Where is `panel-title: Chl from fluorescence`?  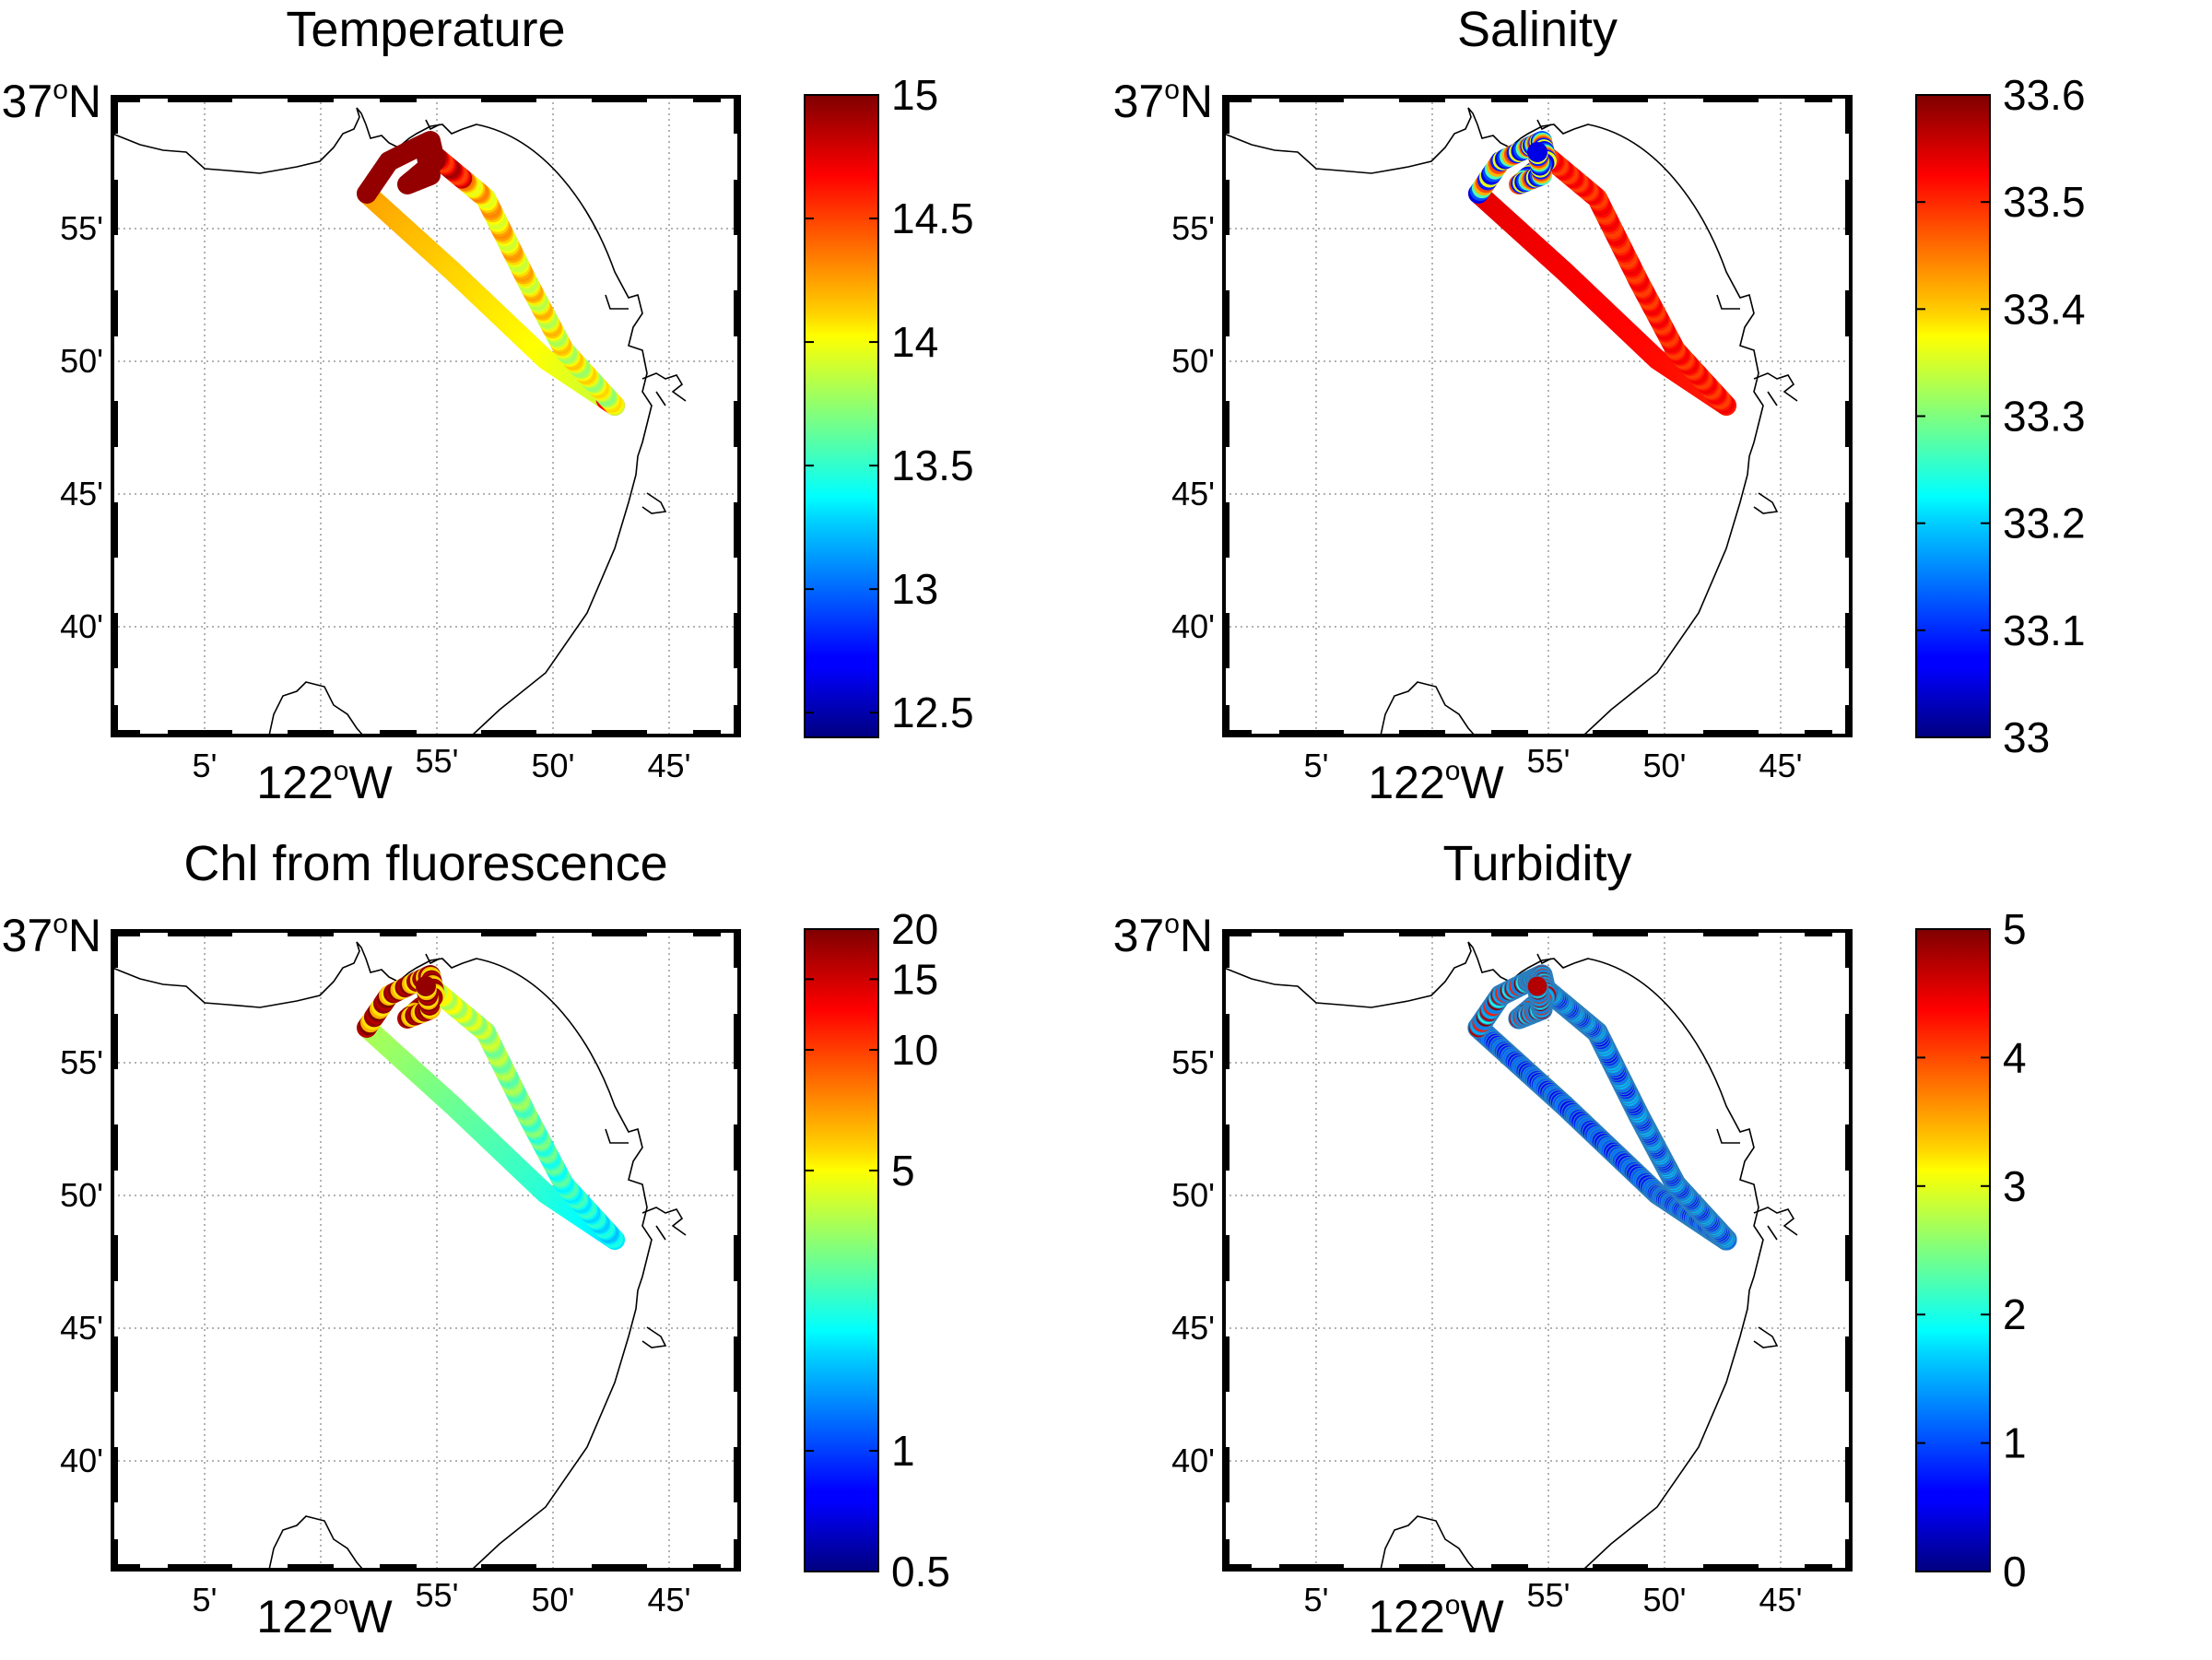
panel-title: Chl from fluorescence is located at coordinates (425, 863).